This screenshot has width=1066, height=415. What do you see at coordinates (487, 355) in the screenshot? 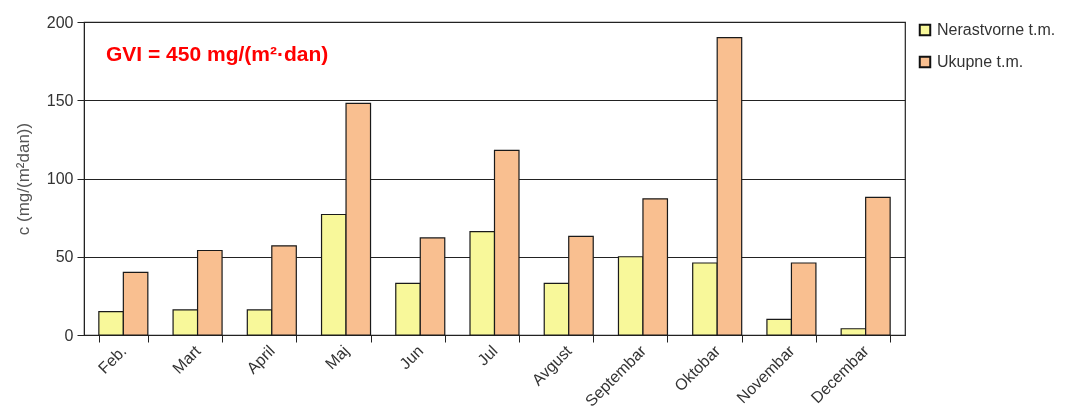
I see `x-tick-label: Jul` at bounding box center [487, 355].